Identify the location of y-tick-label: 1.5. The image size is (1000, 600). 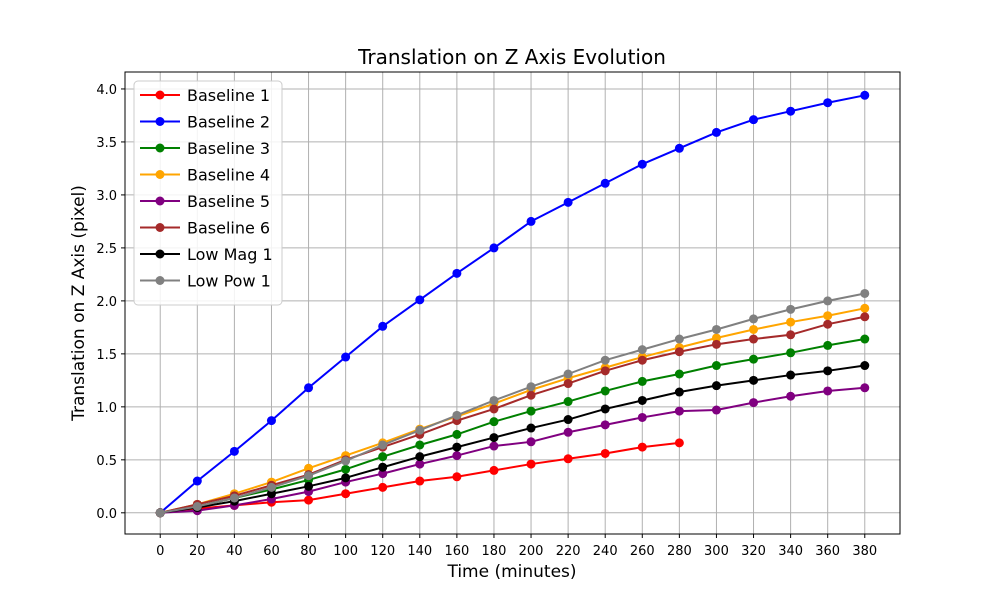
(106, 355).